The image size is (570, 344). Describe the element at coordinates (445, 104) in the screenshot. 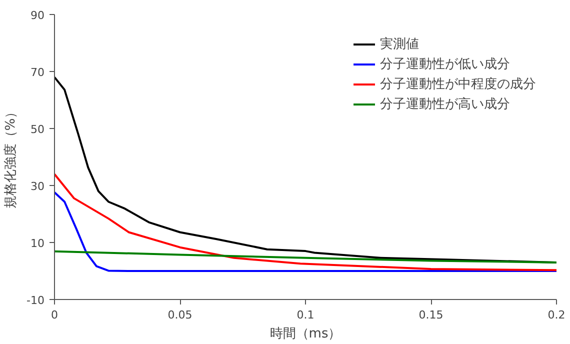

I see `legend-label: 分子運動性が高い成分` at that location.